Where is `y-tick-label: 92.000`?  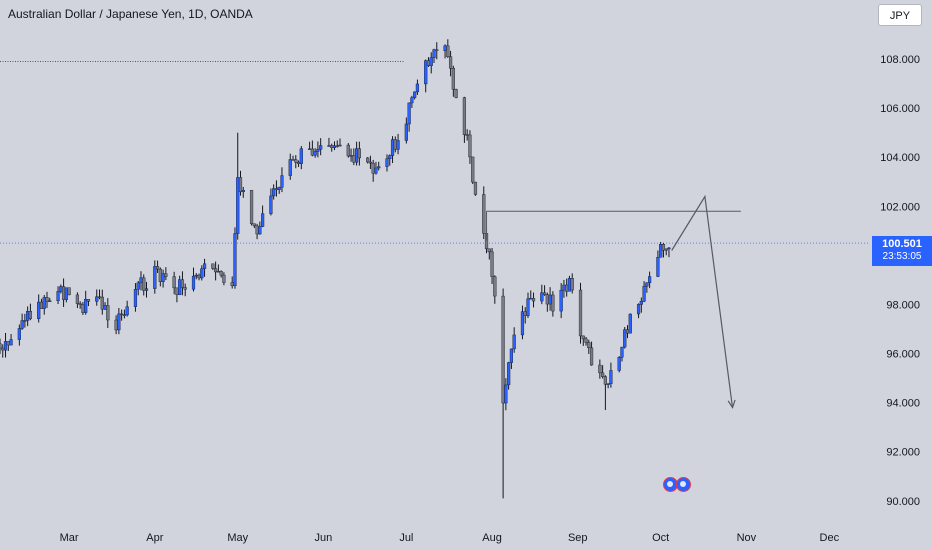
y-tick-label: 92.000 is located at coordinates (903, 453).